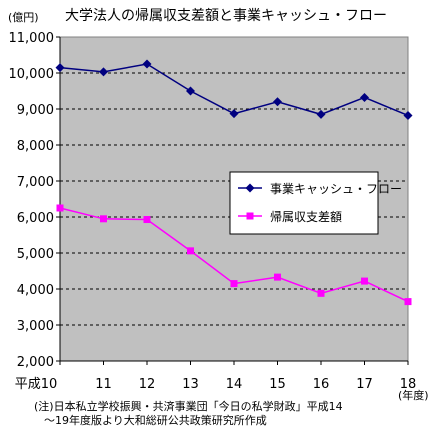  I want to click on y-tick-label: 7,000, so click(35, 182).